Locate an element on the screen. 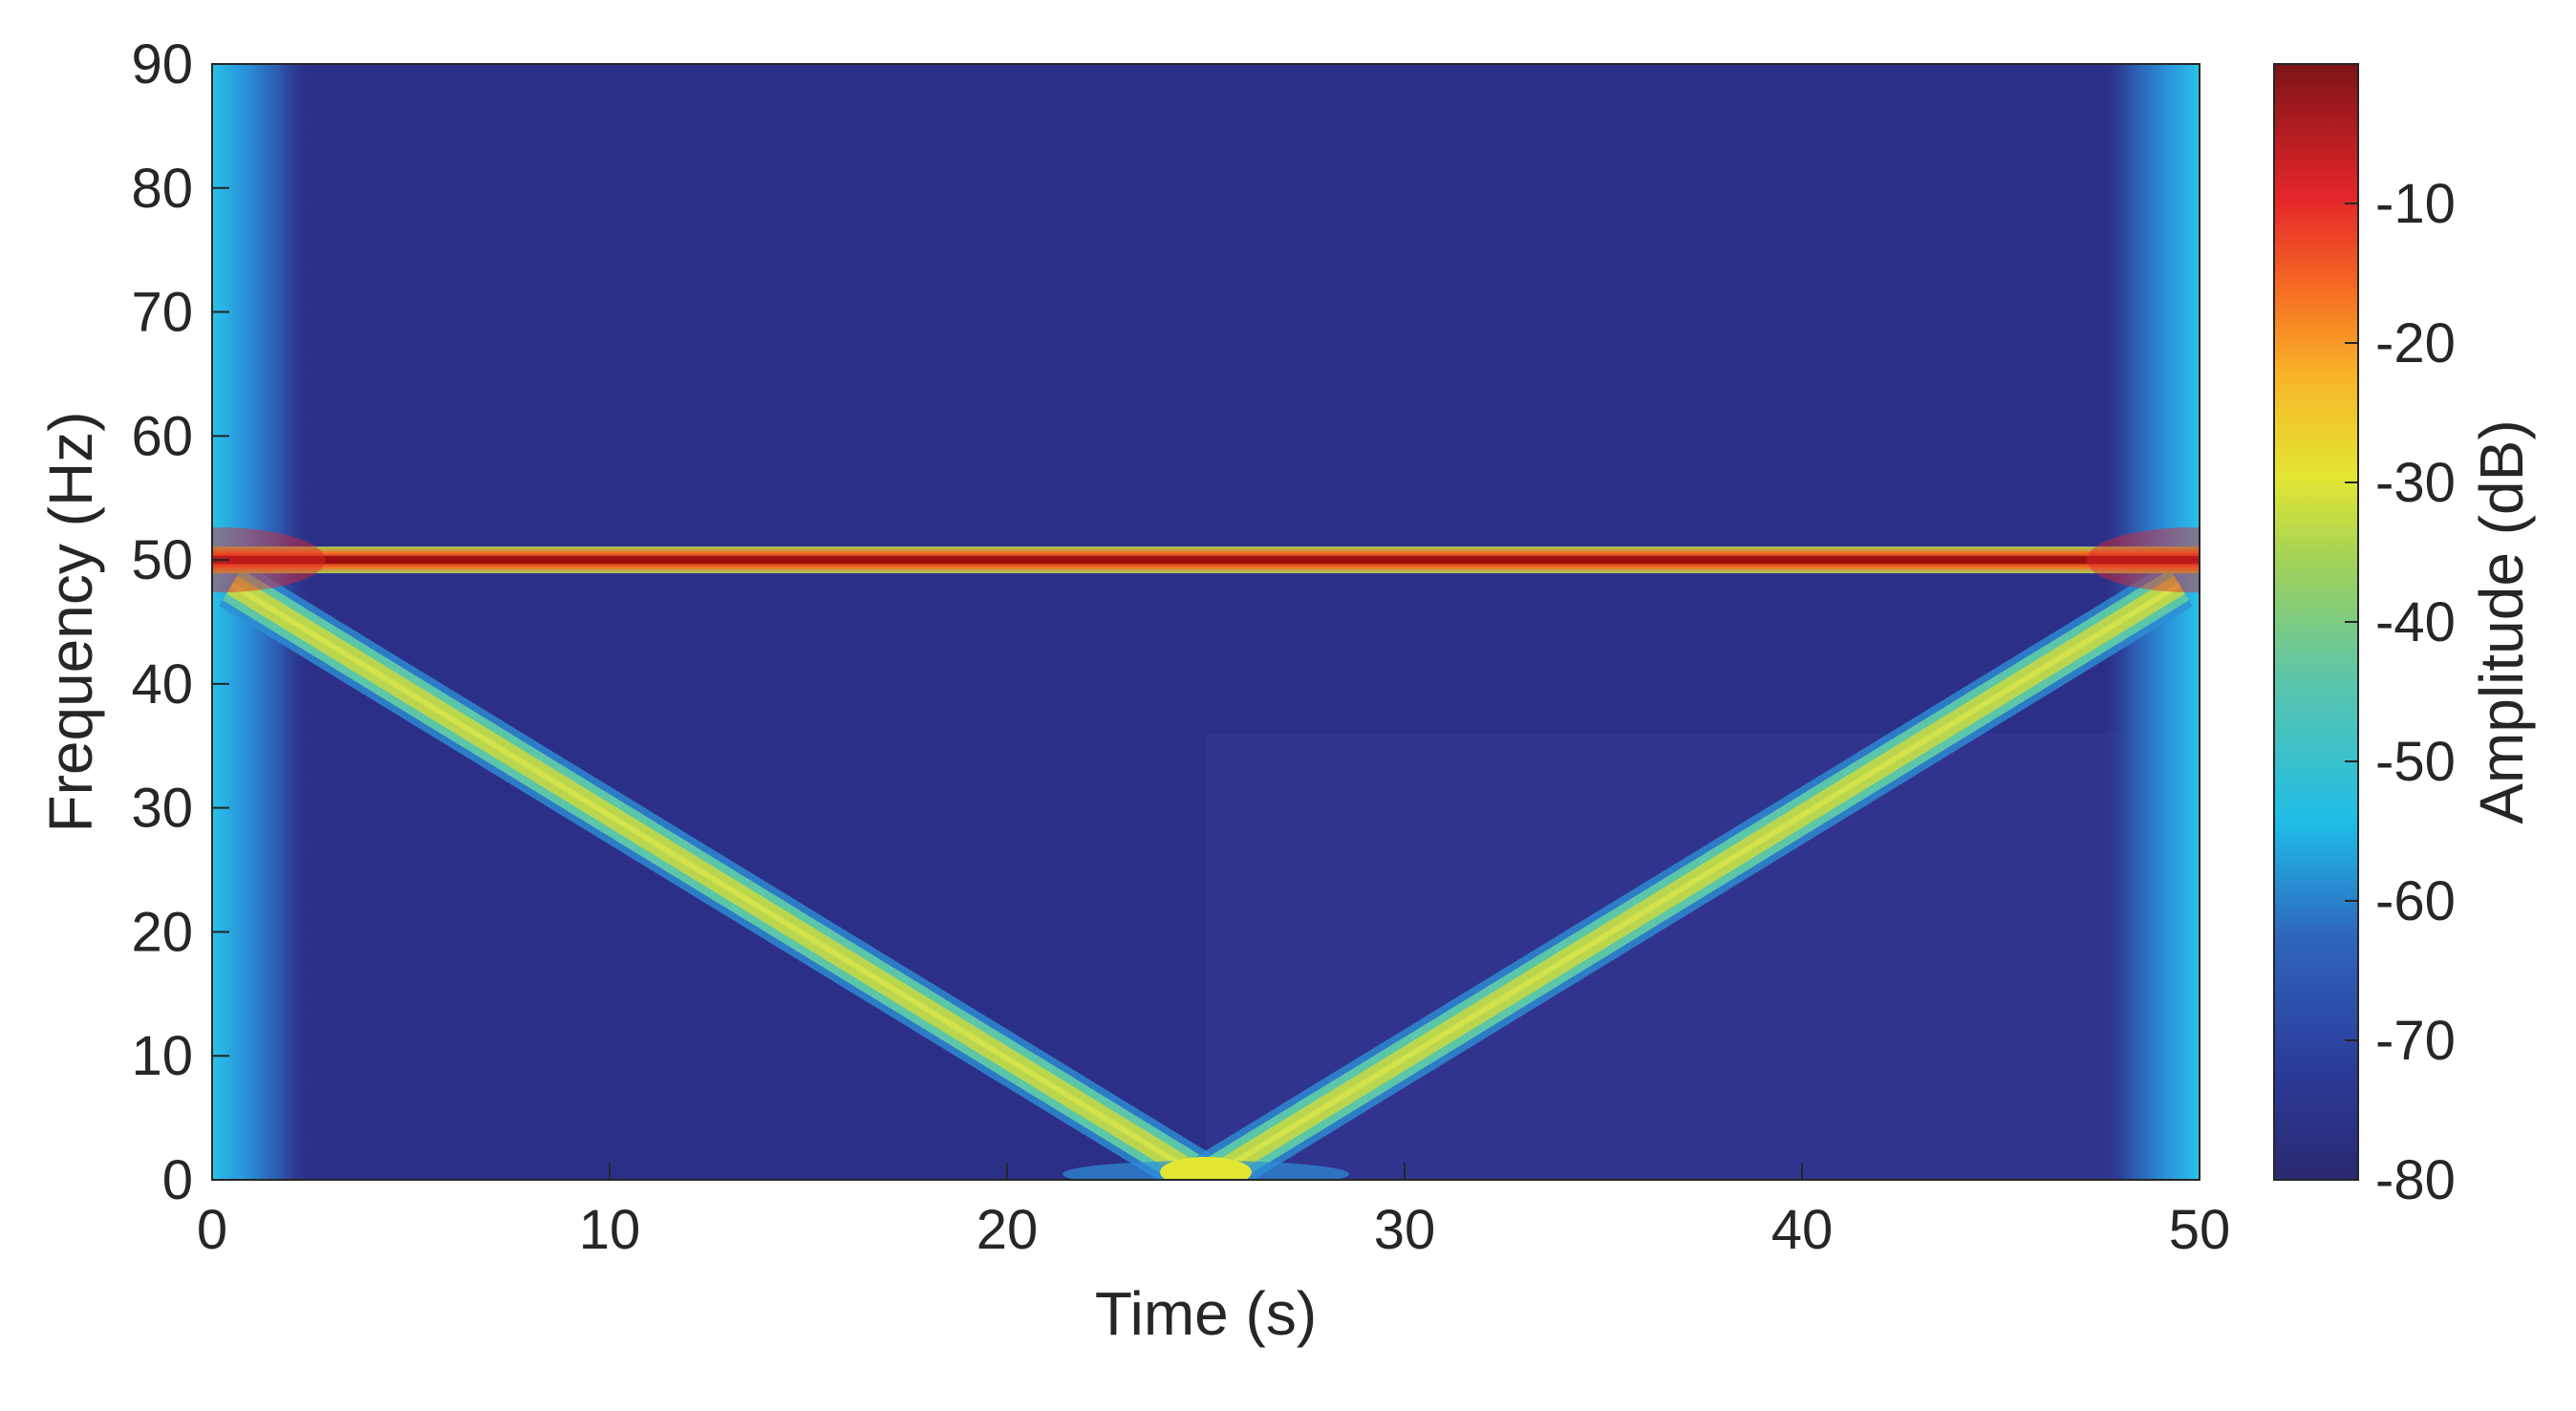 This screenshot has width=2576, height=1411. colorbar-tick-label: -30 is located at coordinates (2415, 483).